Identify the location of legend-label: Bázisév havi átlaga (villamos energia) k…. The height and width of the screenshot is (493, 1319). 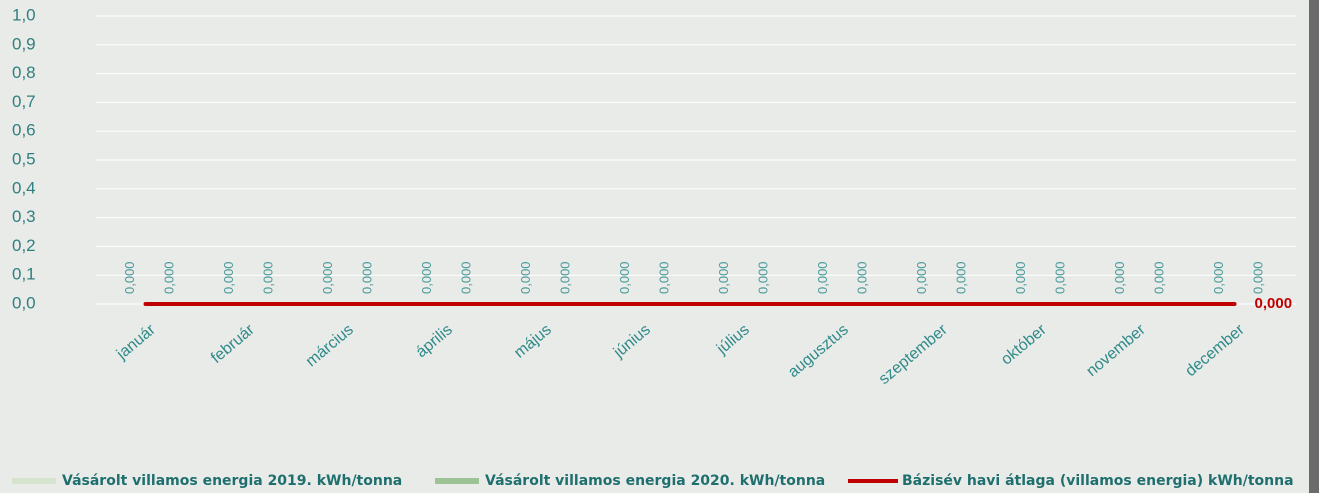
(1098, 481).